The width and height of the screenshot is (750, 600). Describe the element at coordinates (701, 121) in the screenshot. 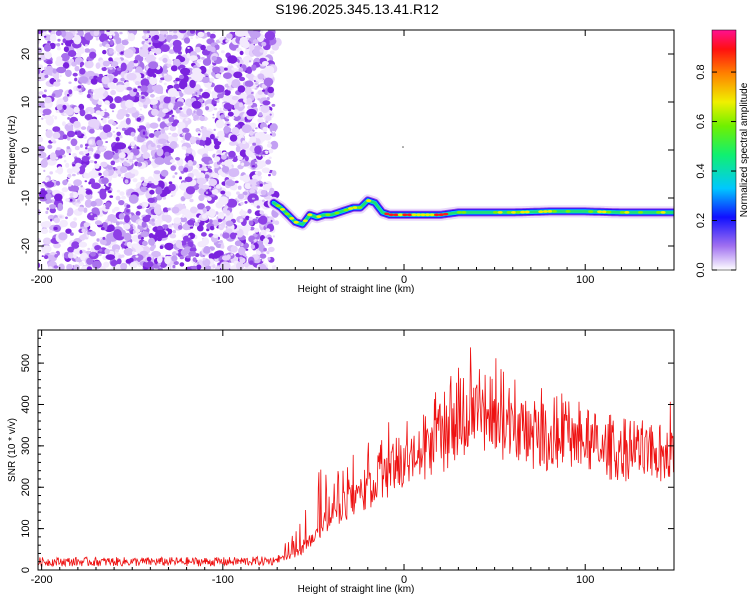

I see `colorbar-tick-label: 0.6` at that location.